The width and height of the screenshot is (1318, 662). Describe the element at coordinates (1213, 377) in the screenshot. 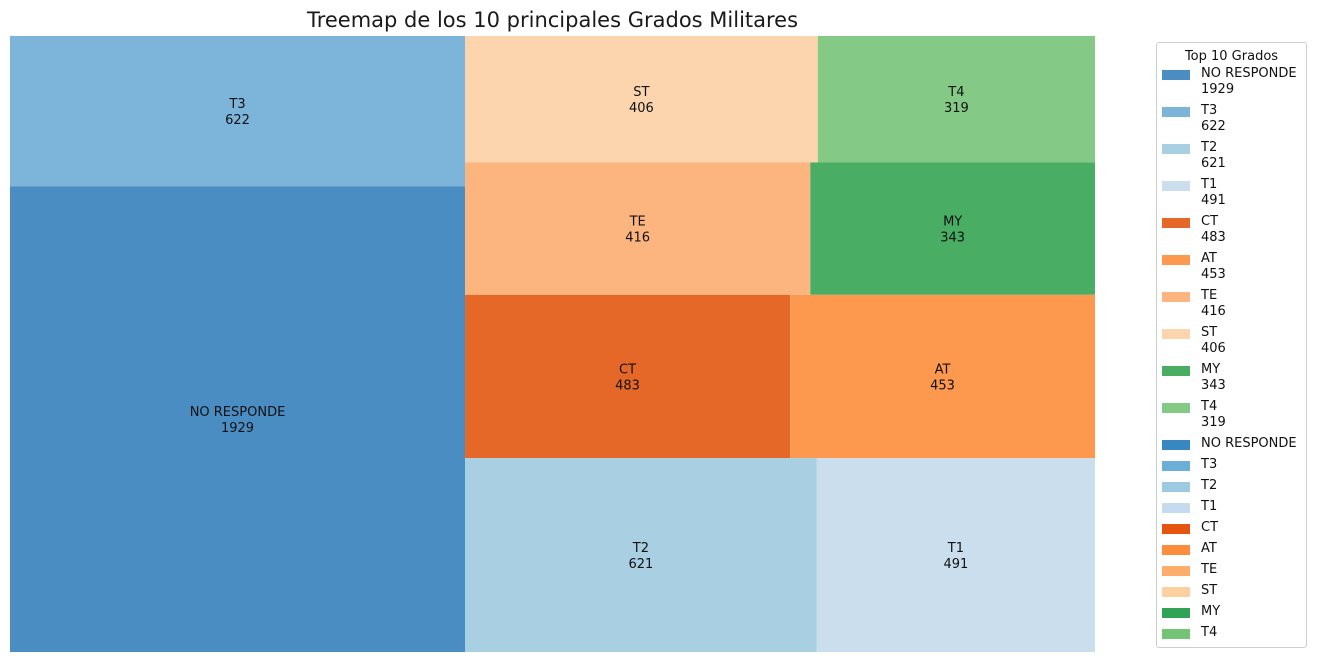

I see `legend-label: MY 343` at that location.